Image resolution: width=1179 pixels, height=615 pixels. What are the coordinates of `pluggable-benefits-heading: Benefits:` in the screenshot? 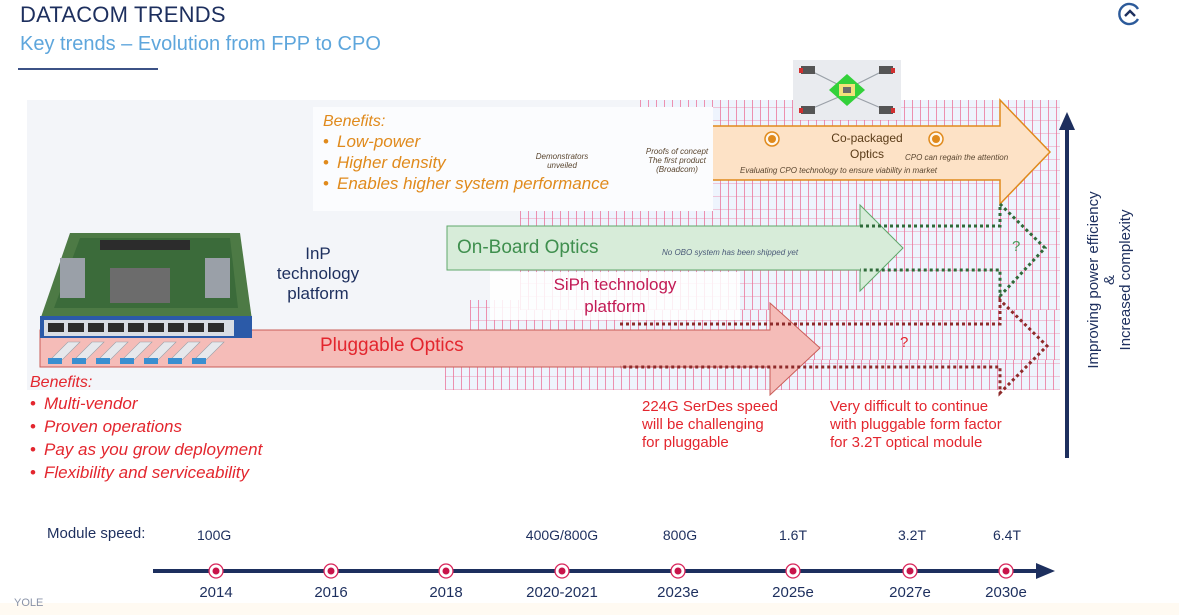 It's located at (61, 382).